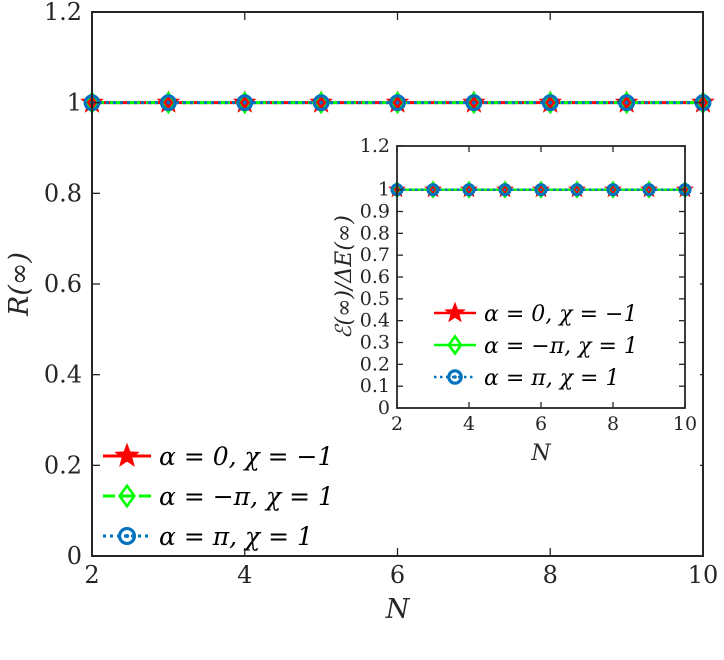  Describe the element at coordinates (344, 277) in the screenshot. I see `y-axis-label: ℰ(∞)/ΔE(∞)` at that location.